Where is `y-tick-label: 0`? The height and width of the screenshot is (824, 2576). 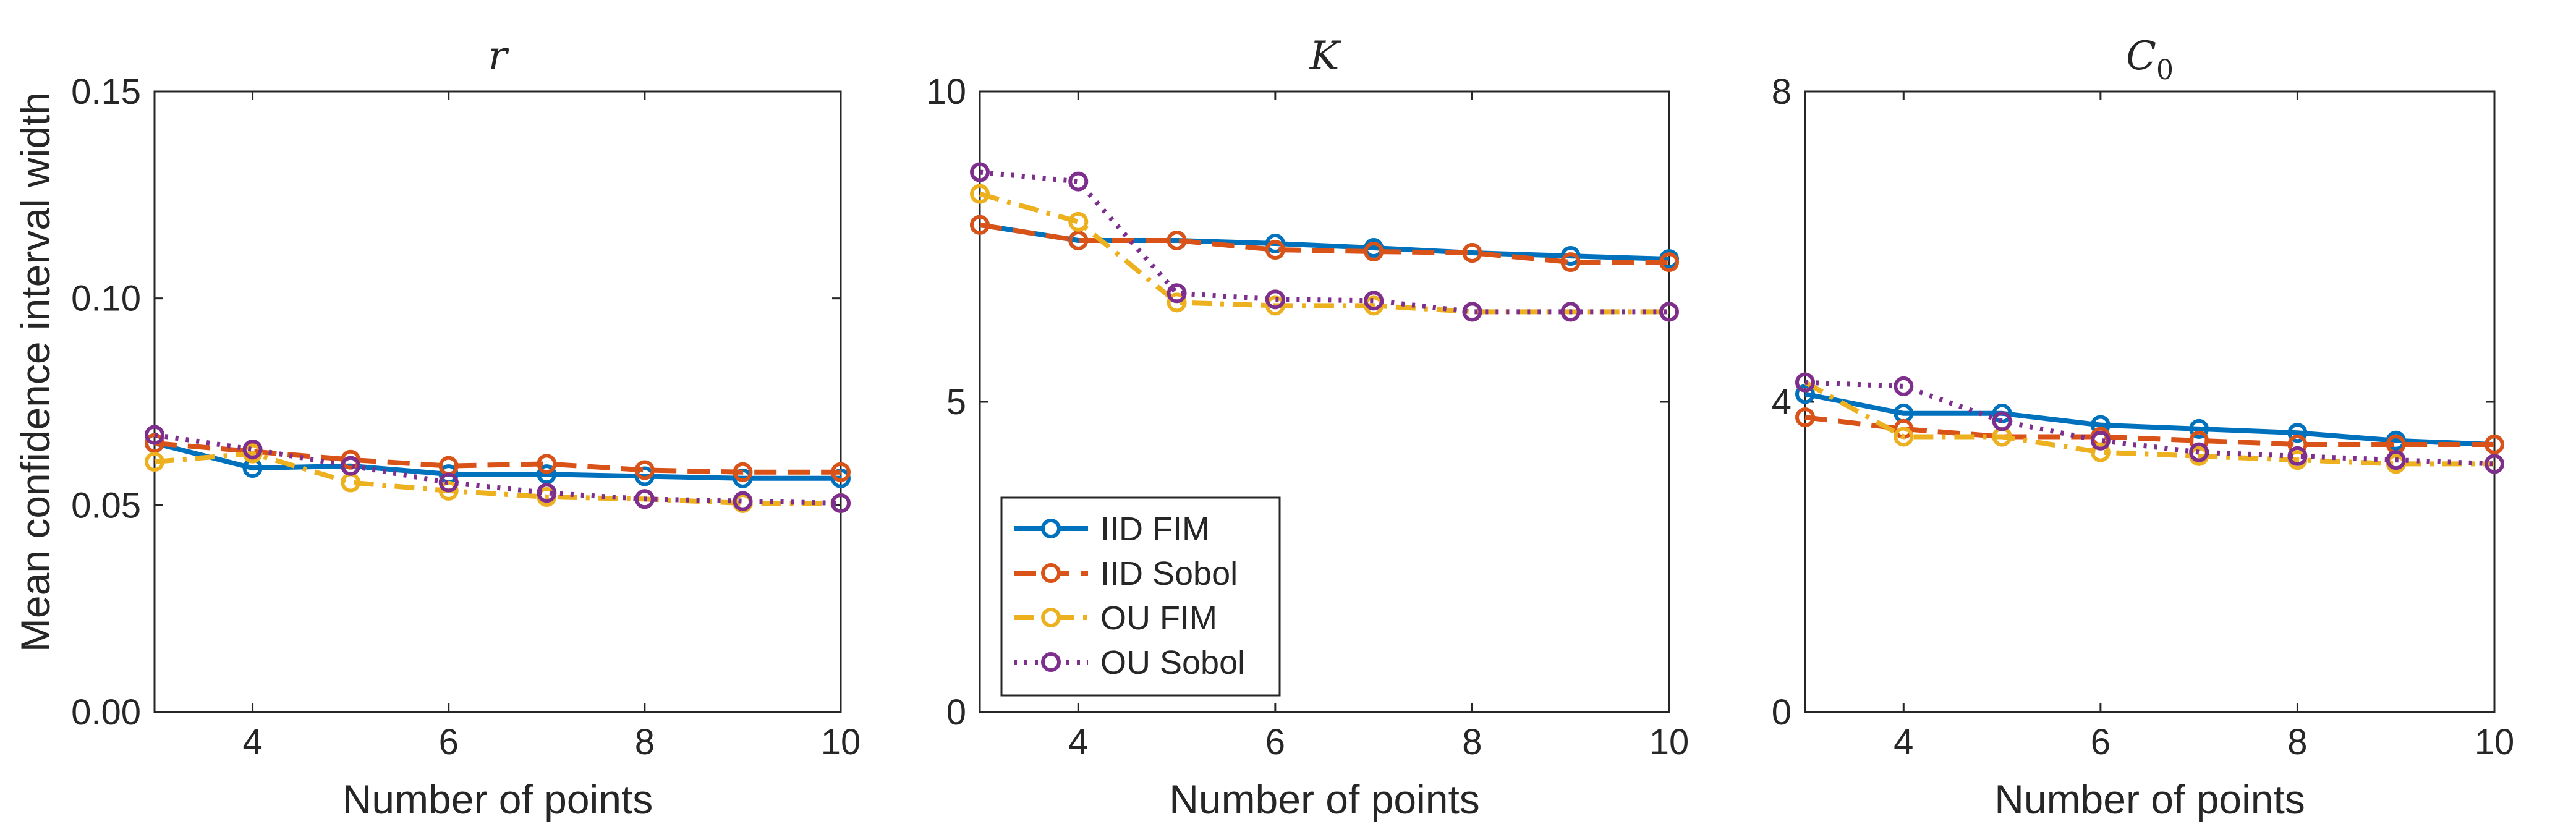
y-tick-label: 0 is located at coordinates (1782, 712).